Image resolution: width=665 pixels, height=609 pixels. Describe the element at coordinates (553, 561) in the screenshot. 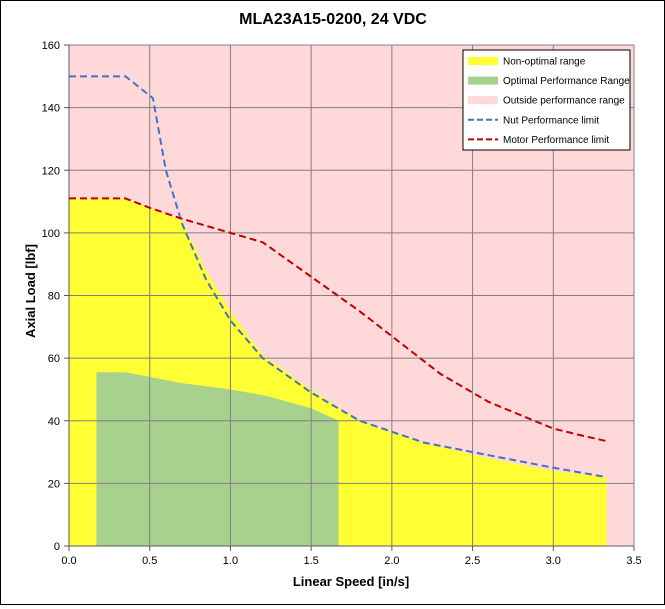

I see `x-tick-label: 3.0` at that location.